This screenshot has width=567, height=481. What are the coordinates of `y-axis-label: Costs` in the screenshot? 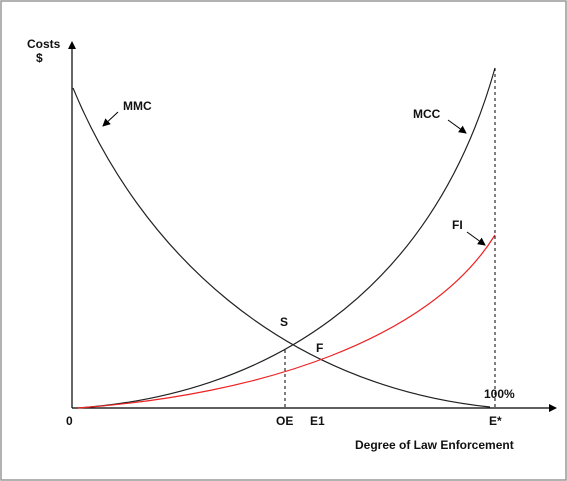 It's located at (44, 44).